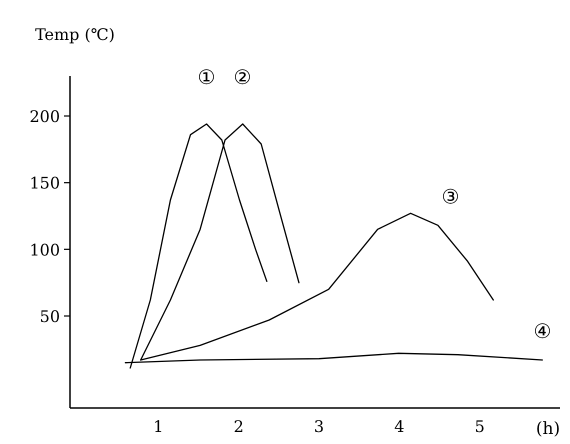 This screenshot has height=444, width=570. I want to click on annotation: ②, so click(243, 77).